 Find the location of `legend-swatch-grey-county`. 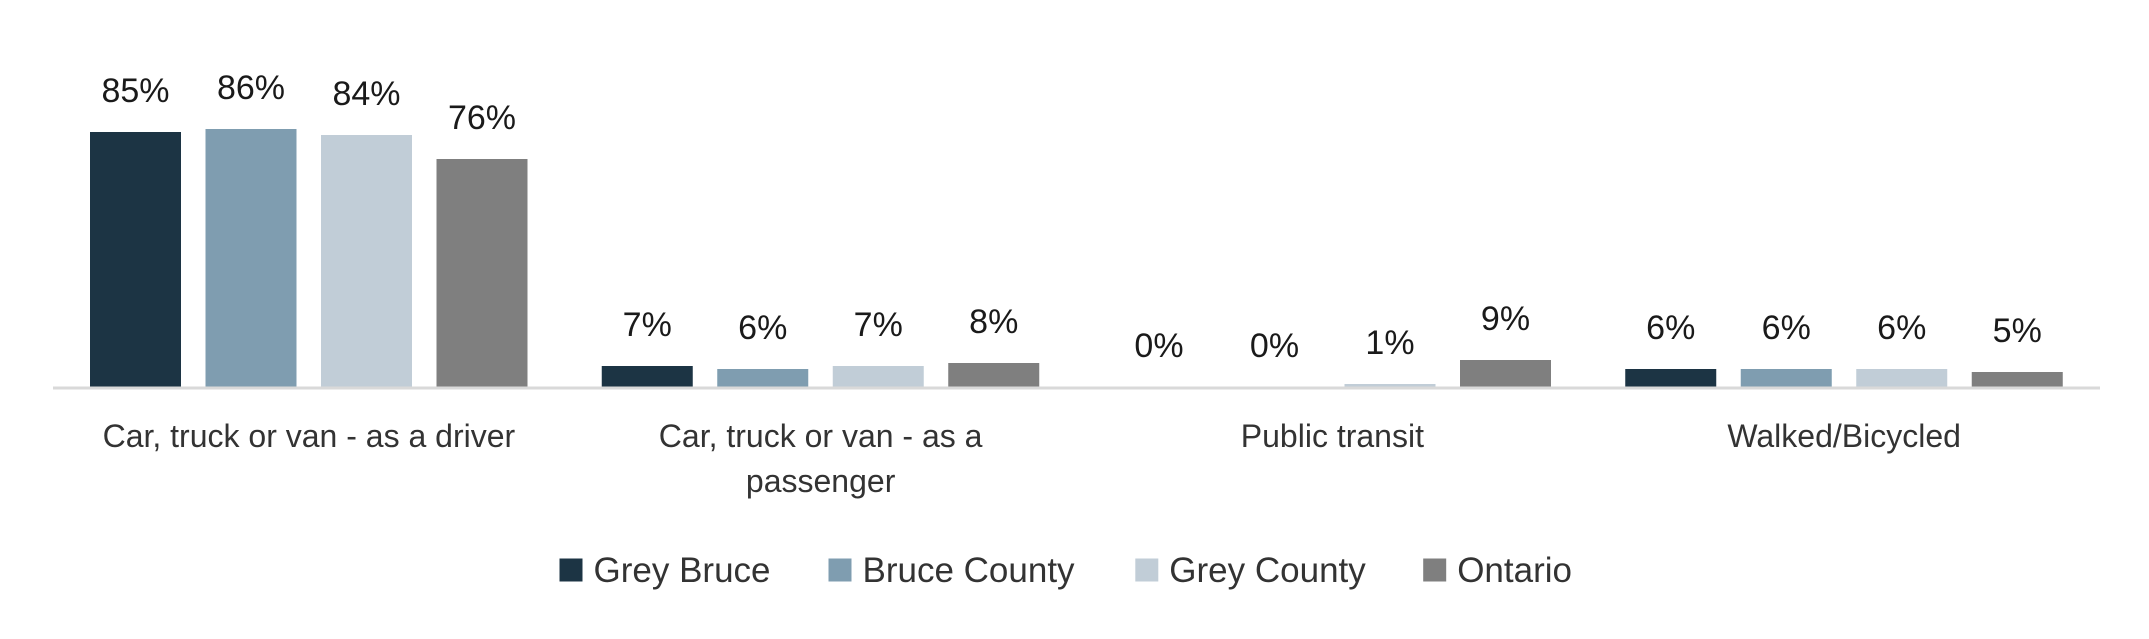

legend-swatch-grey-county is located at coordinates (1147, 570).